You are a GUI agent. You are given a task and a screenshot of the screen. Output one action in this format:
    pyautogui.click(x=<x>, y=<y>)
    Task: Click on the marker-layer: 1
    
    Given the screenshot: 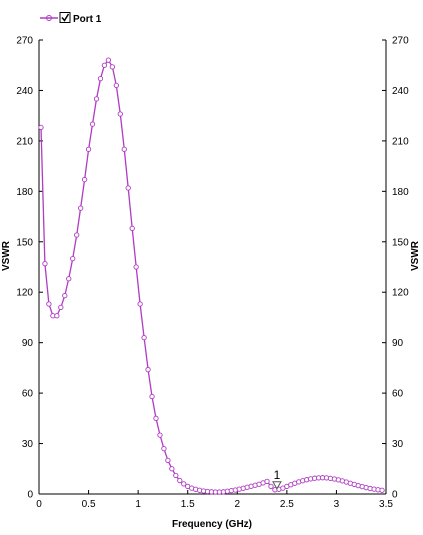 What is the action you would take?
    pyautogui.click(x=277, y=479)
    